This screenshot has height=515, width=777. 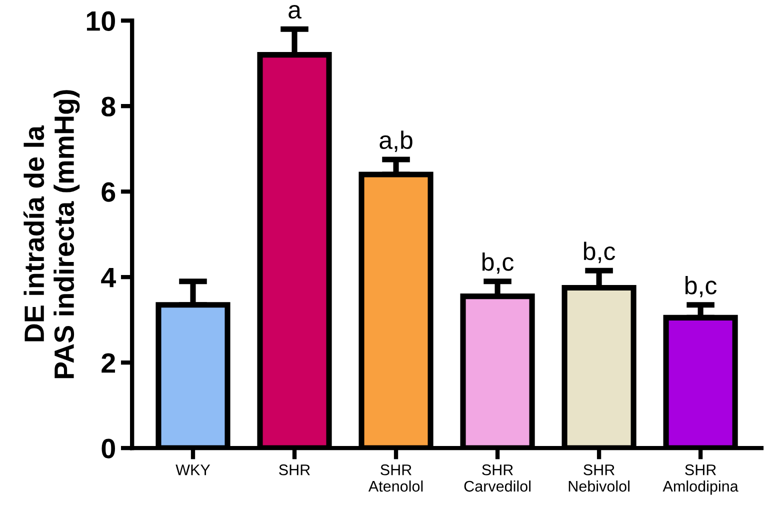 I want to click on x-tick-label: SHR Carvedilol, so click(x=497, y=478).